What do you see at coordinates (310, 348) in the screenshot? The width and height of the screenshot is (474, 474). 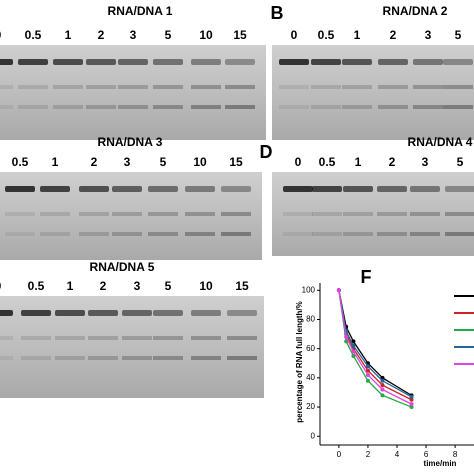 I see `y-tick-label: 60` at bounding box center [310, 348].